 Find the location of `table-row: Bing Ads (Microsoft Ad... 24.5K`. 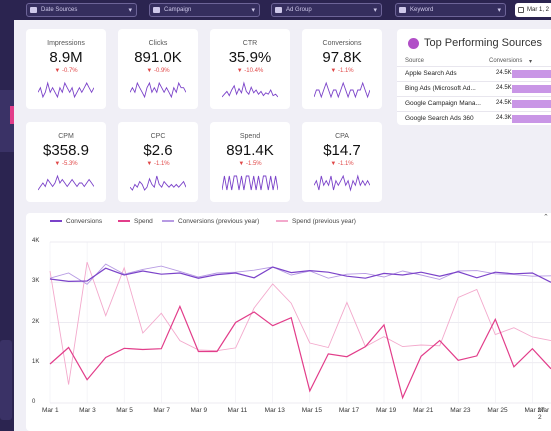

table-row: Bing Ads (Microsoft Ad... 24.5K is located at coordinates (474, 88).